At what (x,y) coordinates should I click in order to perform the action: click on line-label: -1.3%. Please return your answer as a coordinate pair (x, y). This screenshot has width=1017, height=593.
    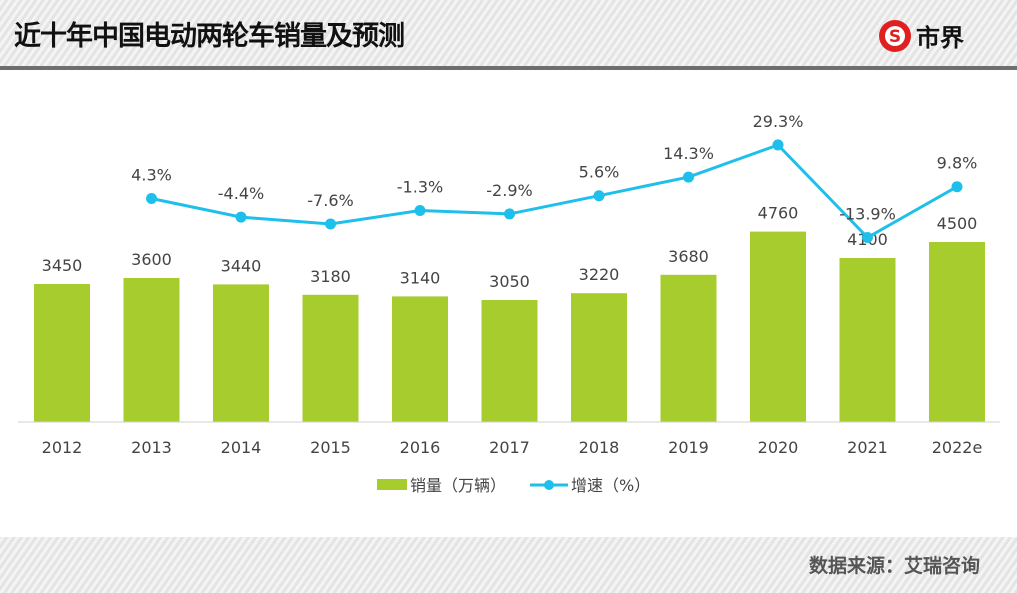
    Looking at the image, I should click on (420, 187).